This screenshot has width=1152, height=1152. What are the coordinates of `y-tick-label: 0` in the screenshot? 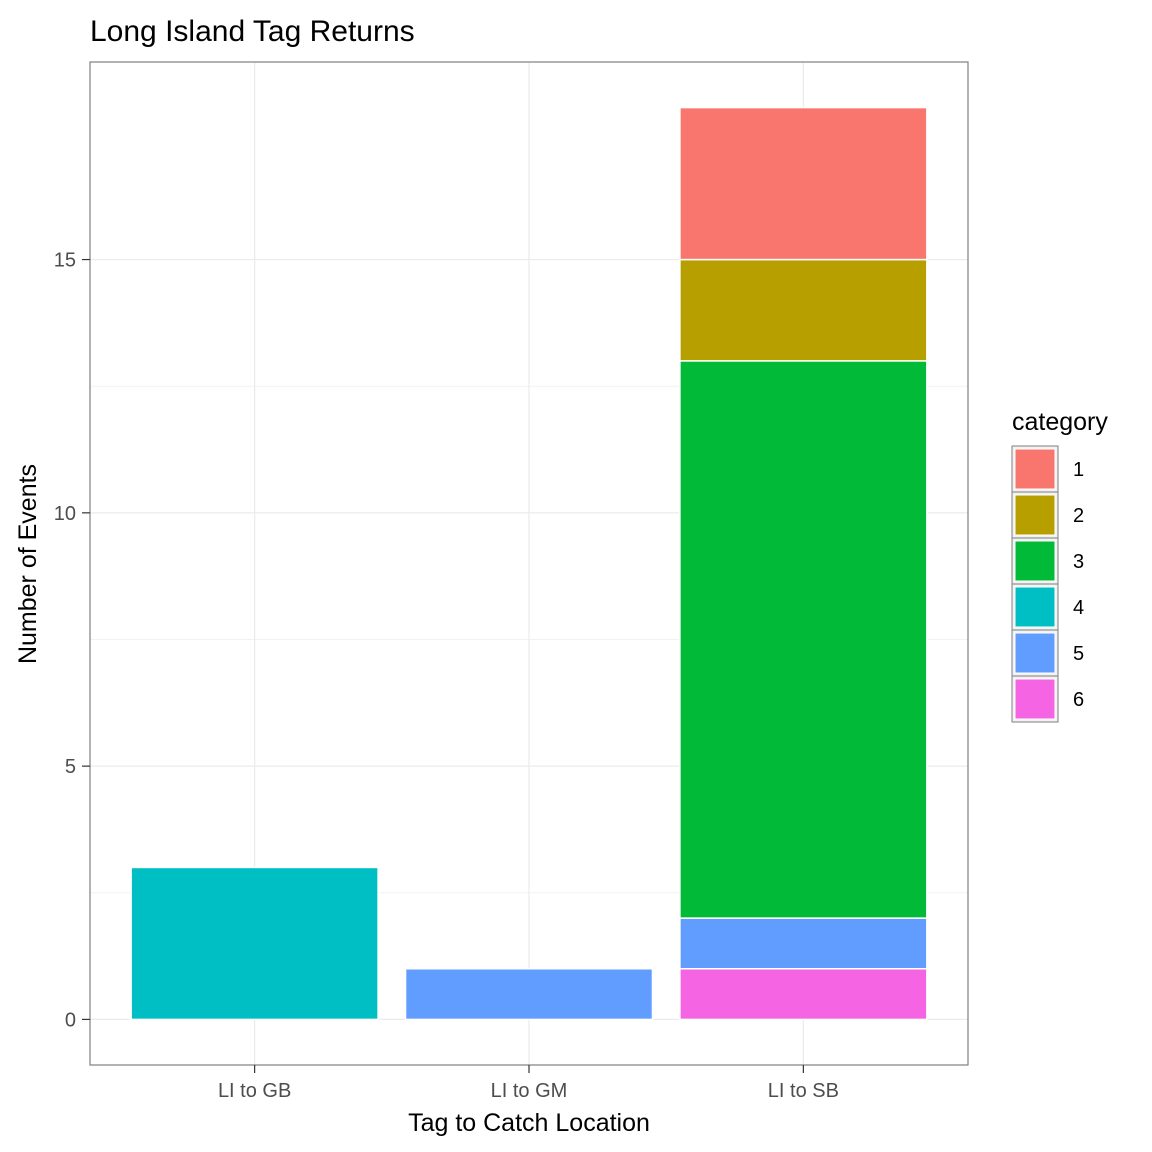 It's located at (70, 1020).